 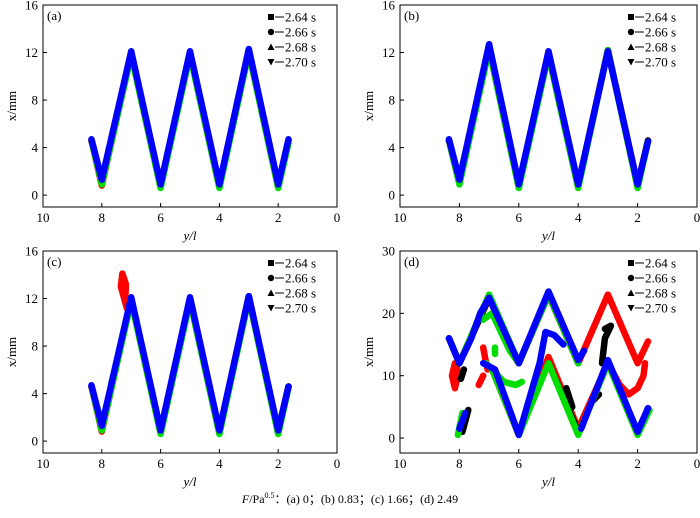 What do you see at coordinates (388, 251) in the screenshot?
I see `y-tick-label: 30` at bounding box center [388, 251].